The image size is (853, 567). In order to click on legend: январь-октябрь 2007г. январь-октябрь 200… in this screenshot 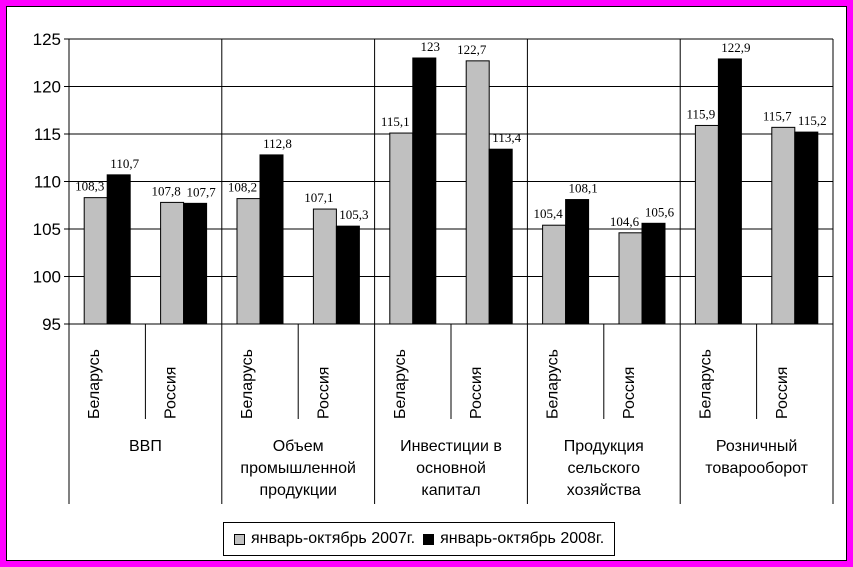, I will do `click(419, 539)`.